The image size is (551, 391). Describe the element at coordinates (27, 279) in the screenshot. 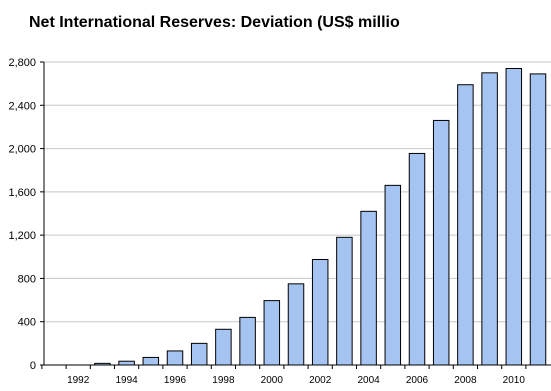

I see `y-tick-label: 800` at that location.